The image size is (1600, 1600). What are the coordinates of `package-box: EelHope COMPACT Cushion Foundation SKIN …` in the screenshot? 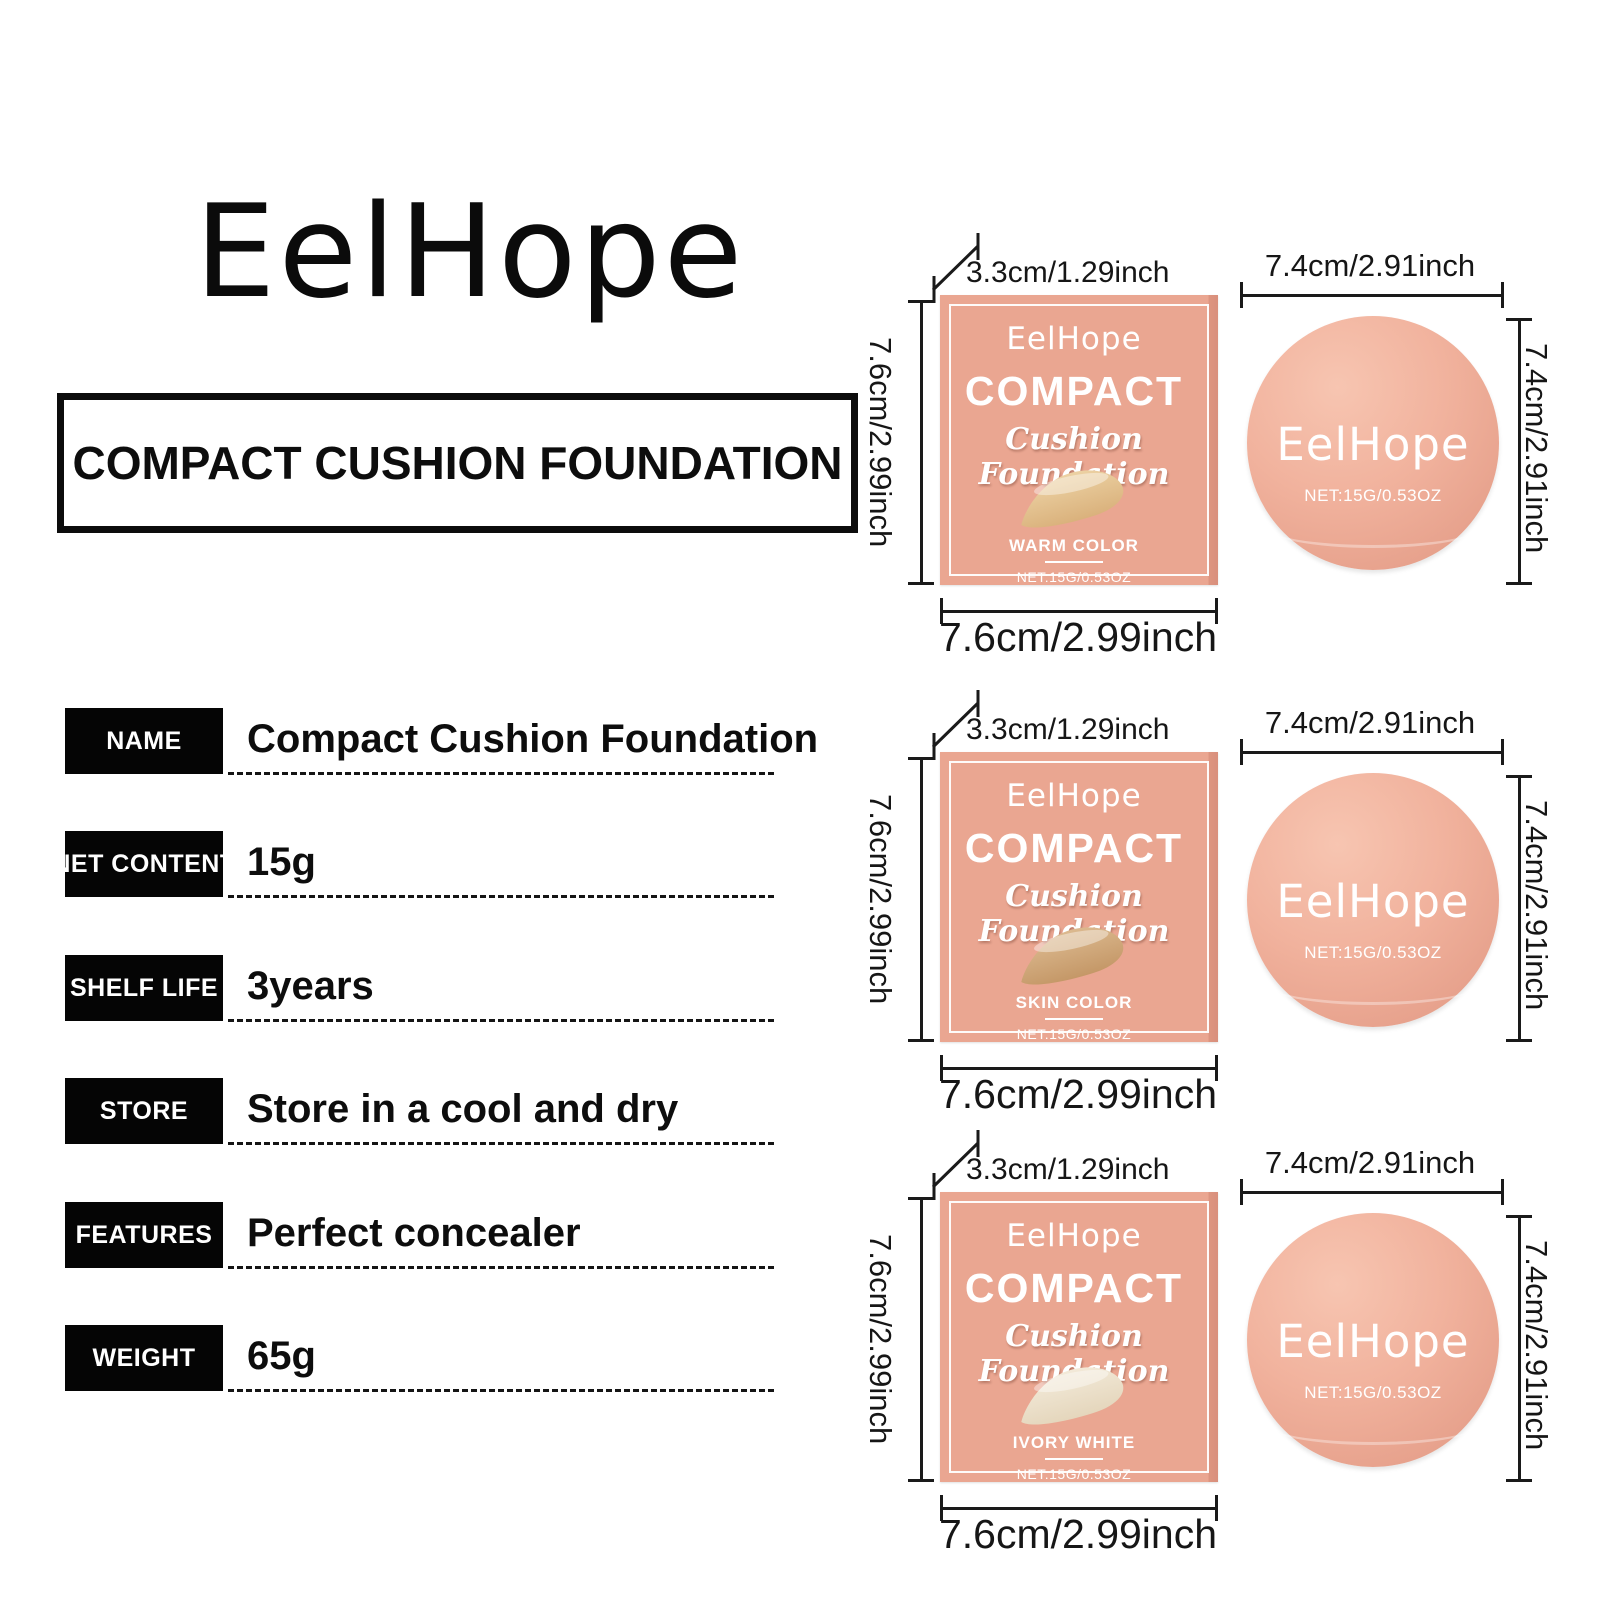 It's located at (1079, 897).